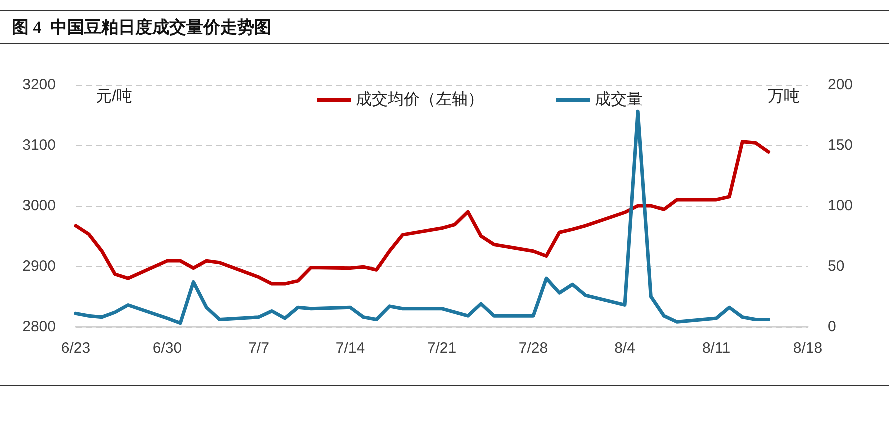 The width and height of the screenshot is (889, 432). Describe the element at coordinates (533, 348) in the screenshot. I see `x-tick-label: 7/28` at that location.